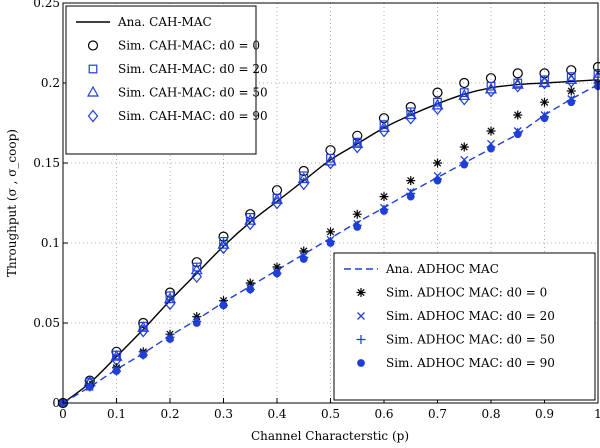  I want to click on legend-label: Sim. ADHOC MAC: d0 = 90, so click(470, 363).